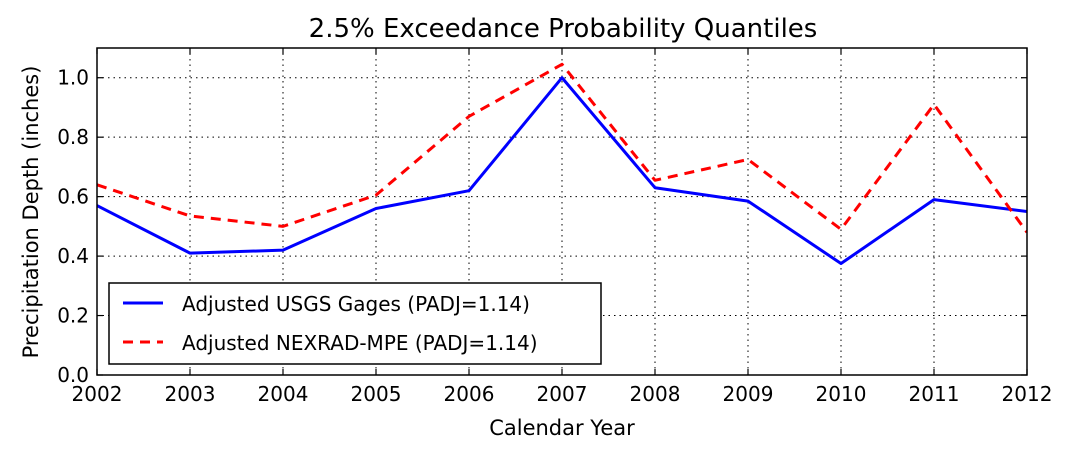 The height and width of the screenshot is (456, 1071). What do you see at coordinates (562, 428) in the screenshot?
I see `x-axis-label: Calendar Year` at bounding box center [562, 428].